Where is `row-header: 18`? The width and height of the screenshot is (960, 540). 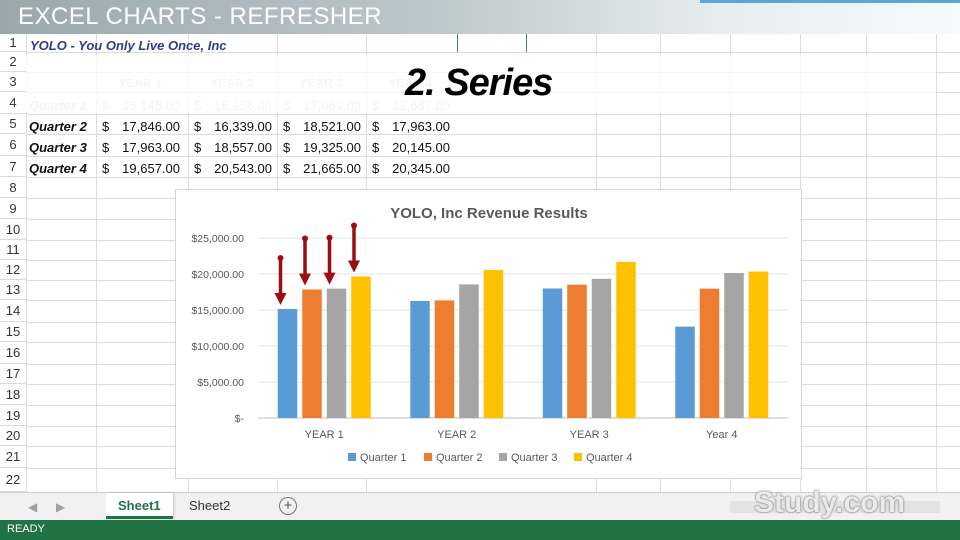 row-header: 18 is located at coordinates (13, 394).